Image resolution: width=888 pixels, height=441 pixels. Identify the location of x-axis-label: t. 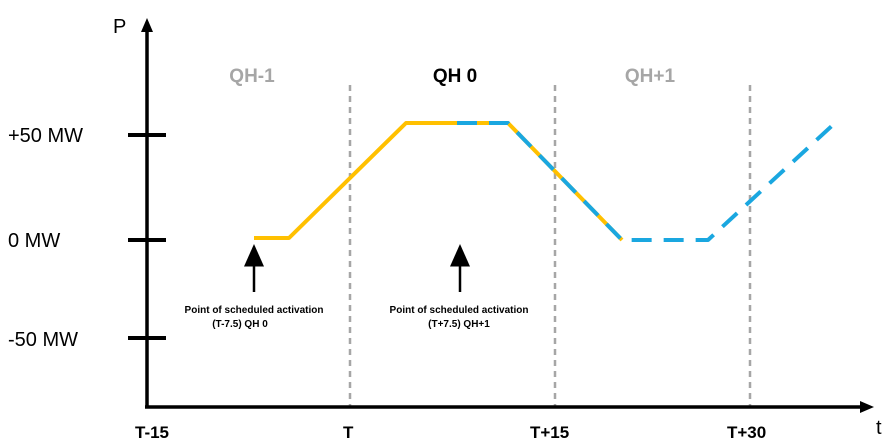
(879, 428).